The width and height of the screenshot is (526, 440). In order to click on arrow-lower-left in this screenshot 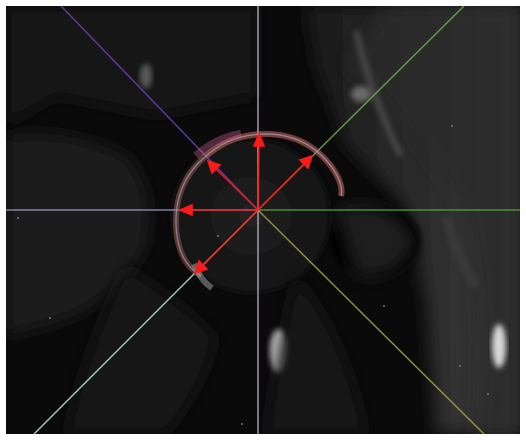, I will do `click(226, 242)`.